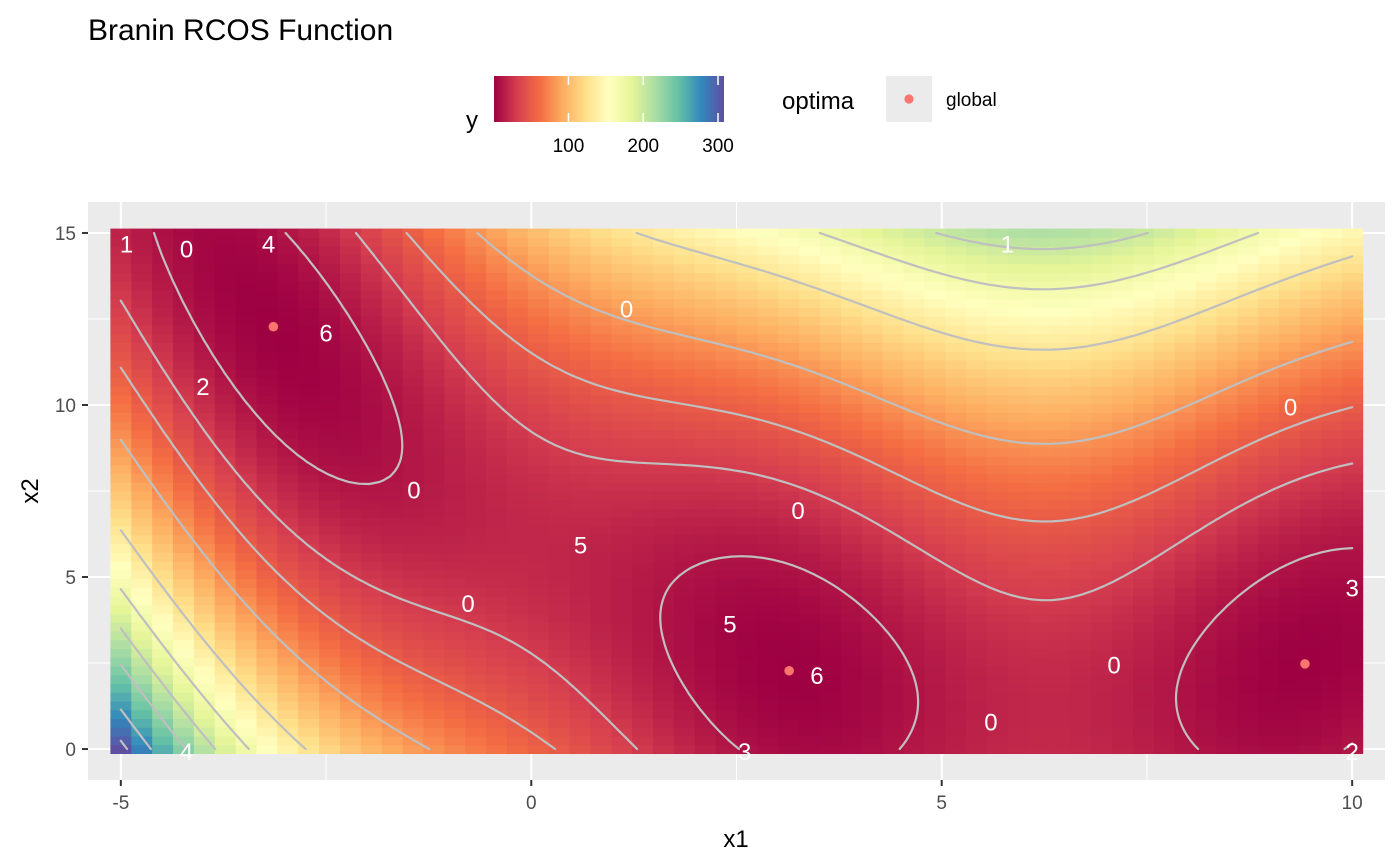 Image resolution: width=1400 pixels, height=865 pixels. What do you see at coordinates (1351, 752) in the screenshot?
I see `contour-label: 2` at bounding box center [1351, 752].